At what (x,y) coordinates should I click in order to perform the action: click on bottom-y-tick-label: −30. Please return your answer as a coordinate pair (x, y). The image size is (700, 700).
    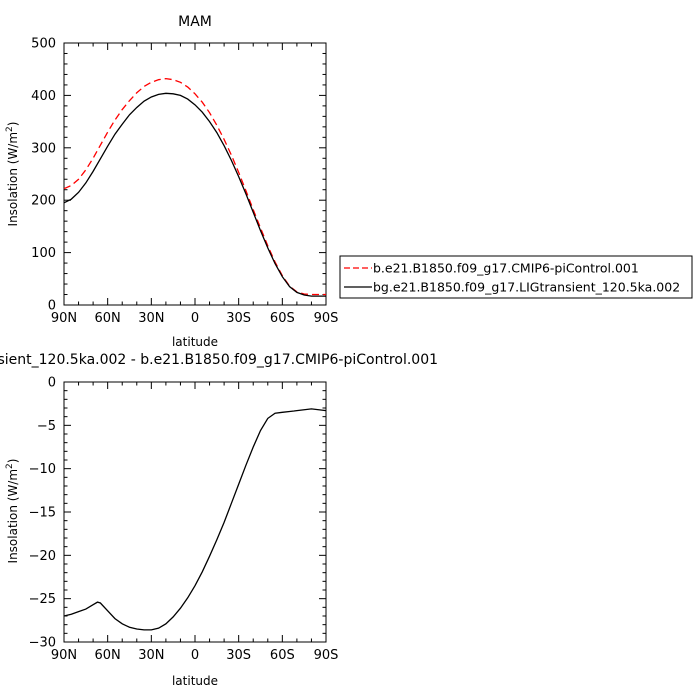
    Looking at the image, I should click on (42, 643).